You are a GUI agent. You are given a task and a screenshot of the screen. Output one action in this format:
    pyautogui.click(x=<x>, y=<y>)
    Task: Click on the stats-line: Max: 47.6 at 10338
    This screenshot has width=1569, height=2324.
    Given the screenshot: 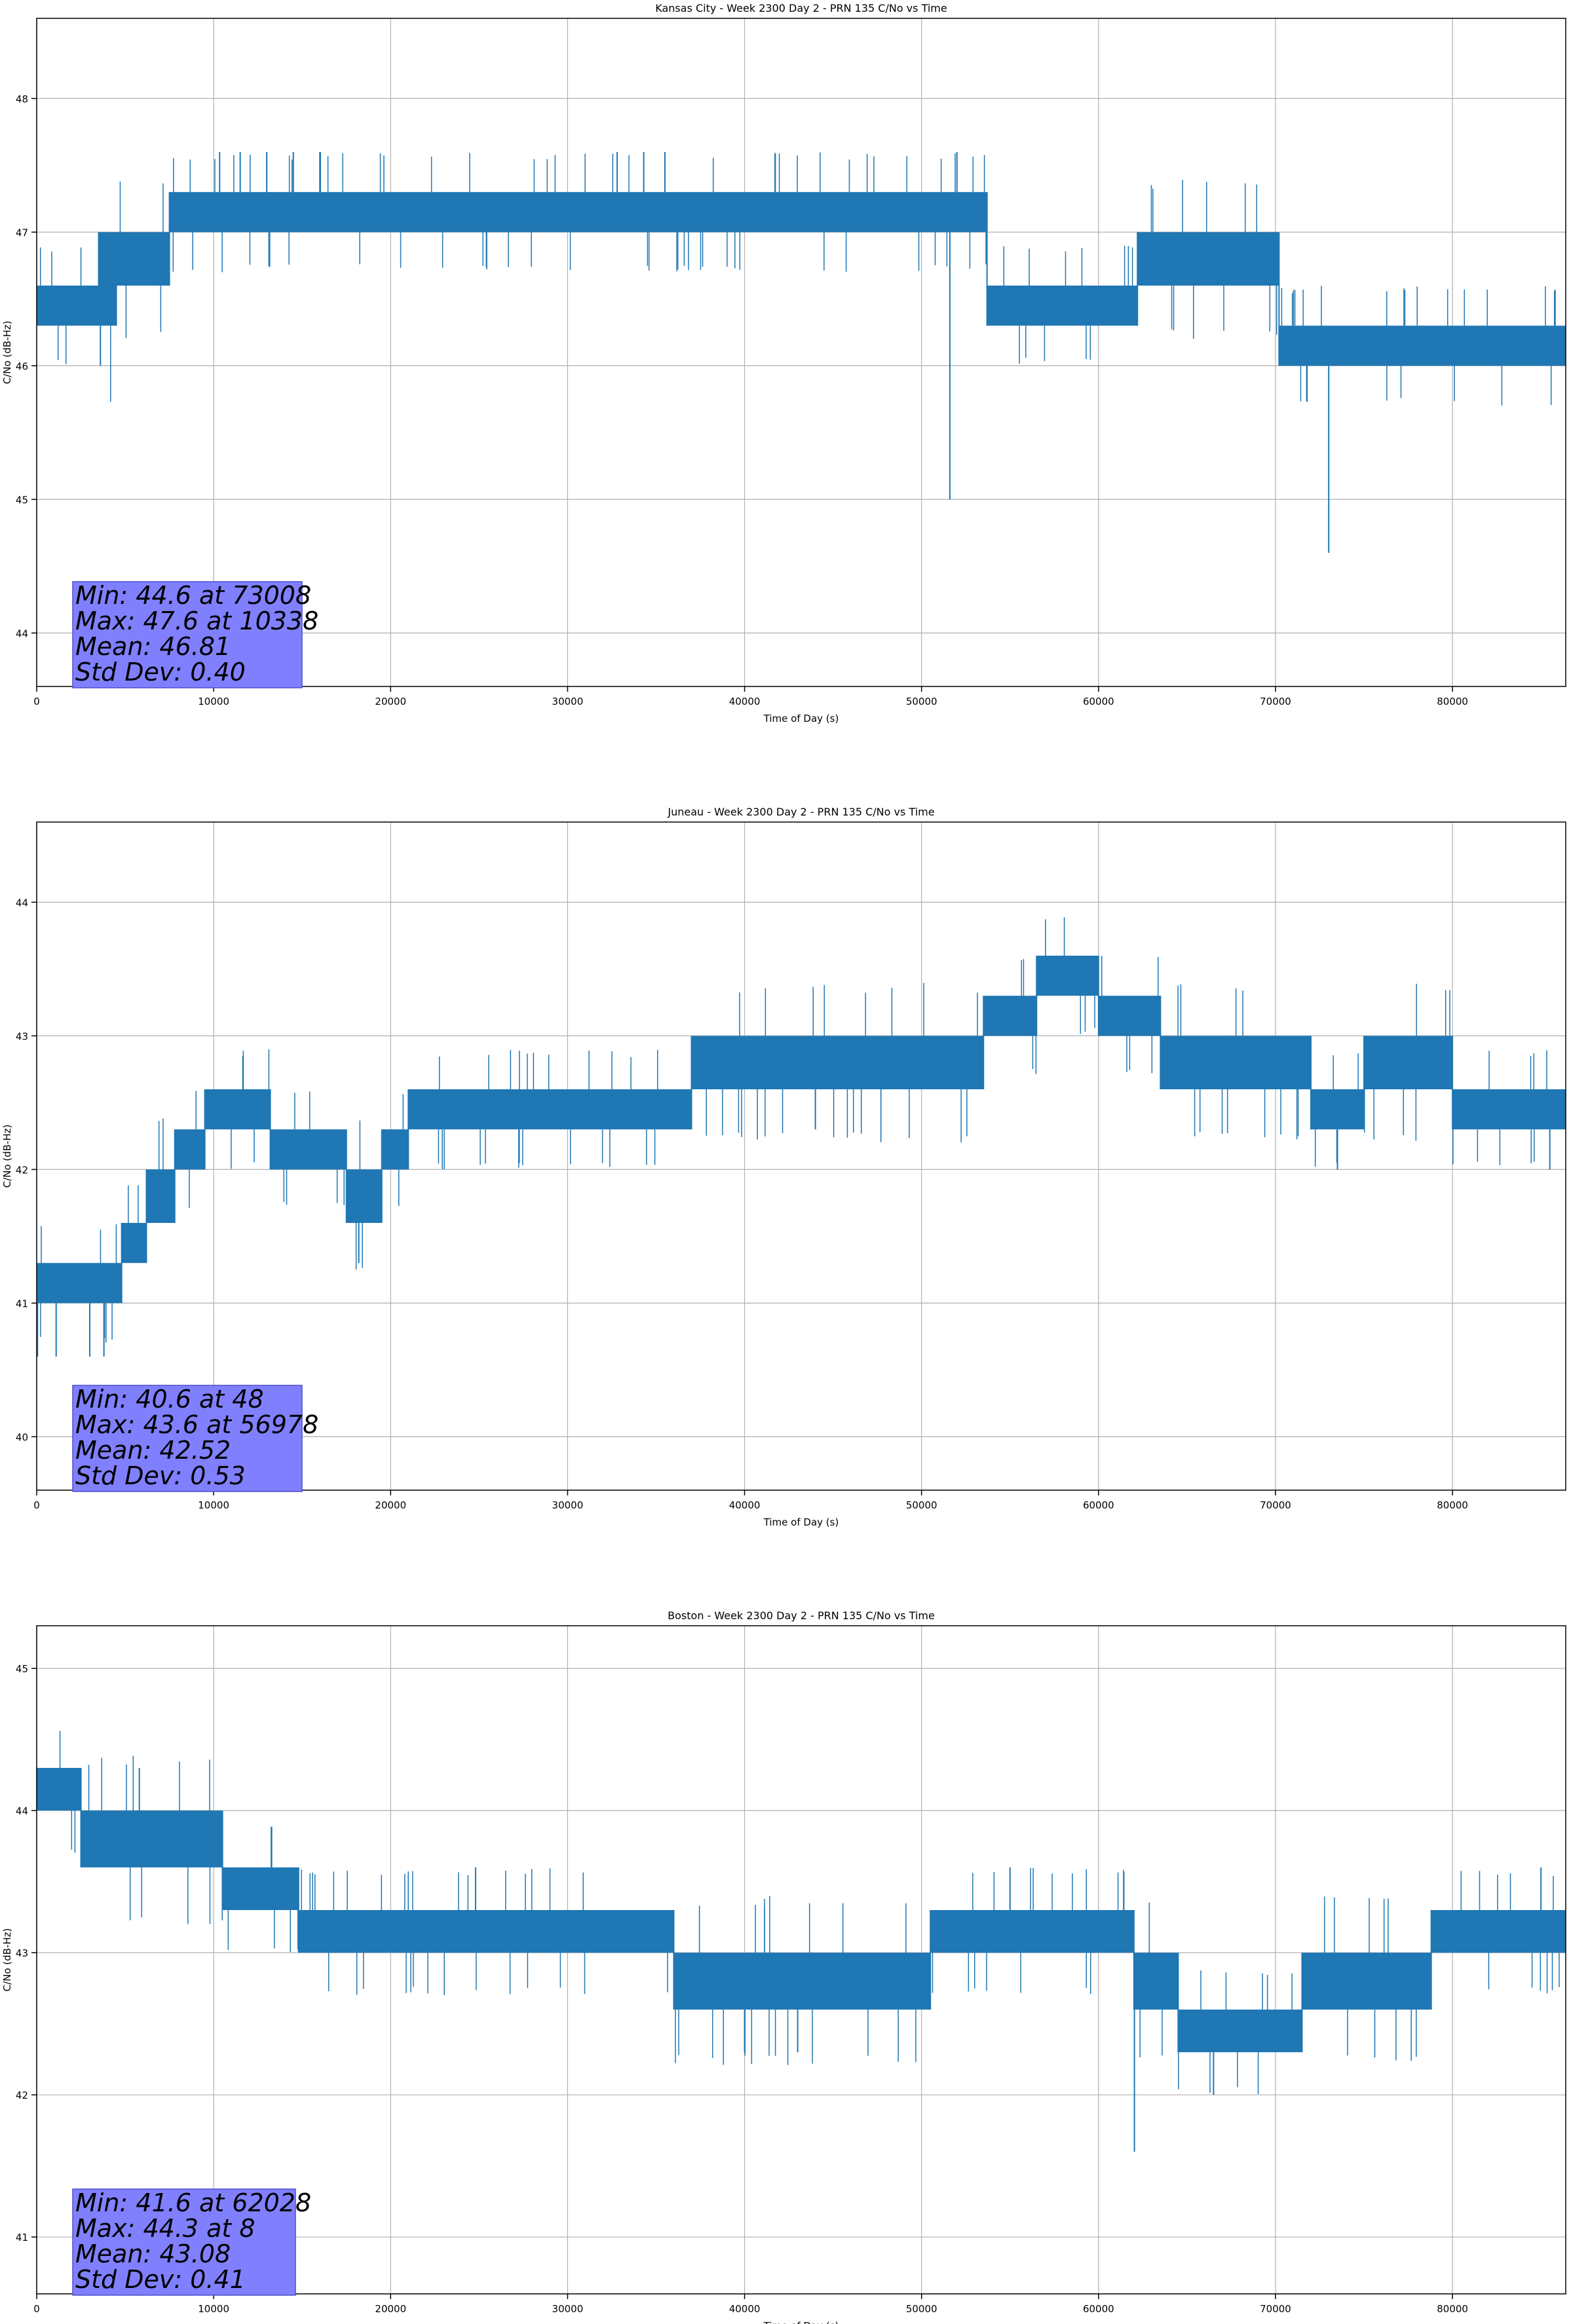 What is the action you would take?
    pyautogui.click(x=196, y=621)
    